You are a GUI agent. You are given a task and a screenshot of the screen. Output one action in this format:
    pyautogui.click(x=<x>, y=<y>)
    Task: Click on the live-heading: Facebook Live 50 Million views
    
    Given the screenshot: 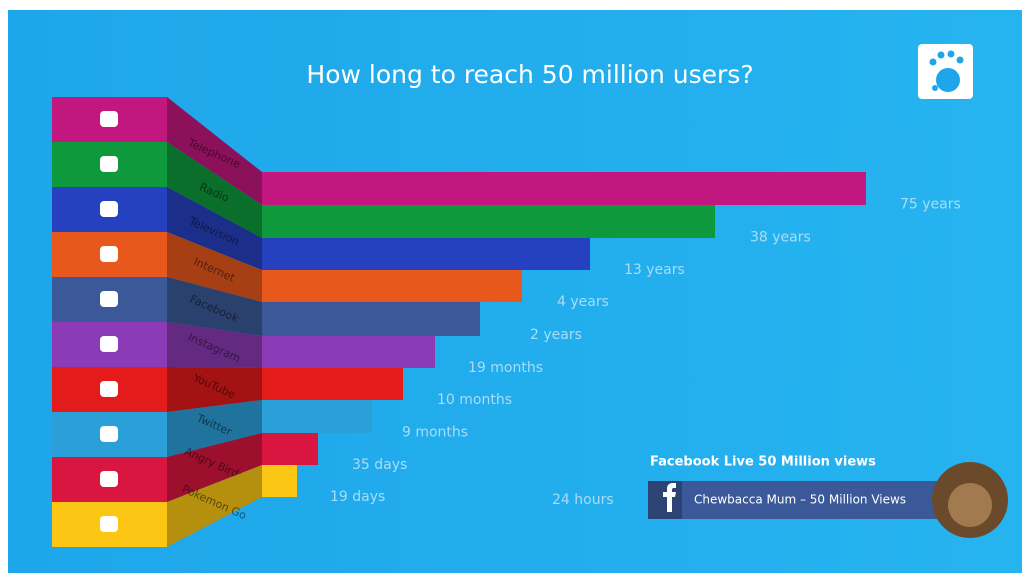 What is the action you would take?
    pyautogui.click(x=763, y=462)
    